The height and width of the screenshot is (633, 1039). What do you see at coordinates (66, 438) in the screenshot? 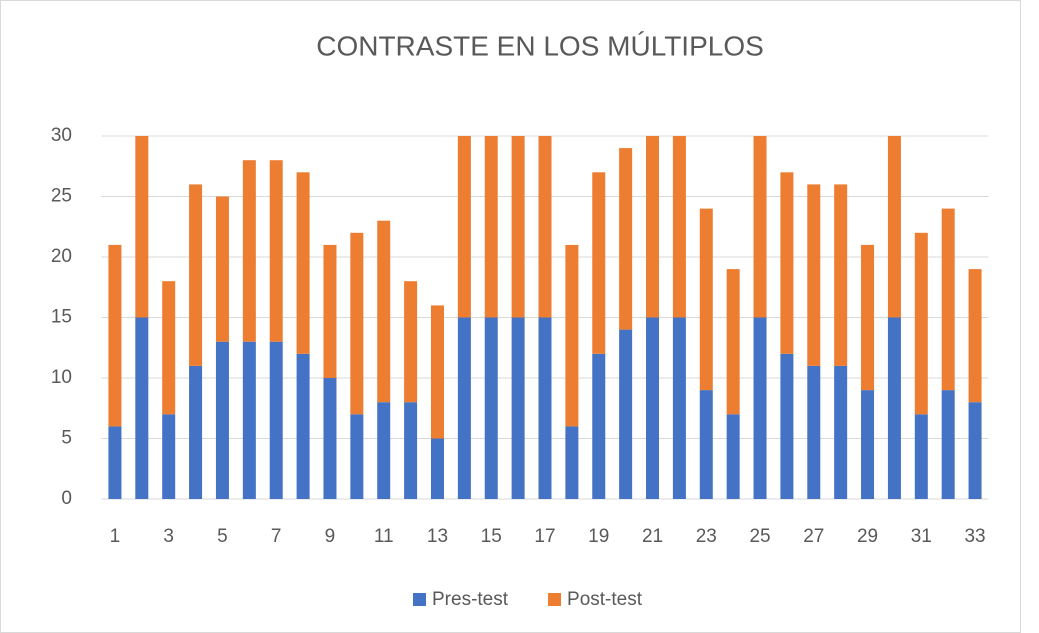
I see `y-tick-label: 5` at bounding box center [66, 438].